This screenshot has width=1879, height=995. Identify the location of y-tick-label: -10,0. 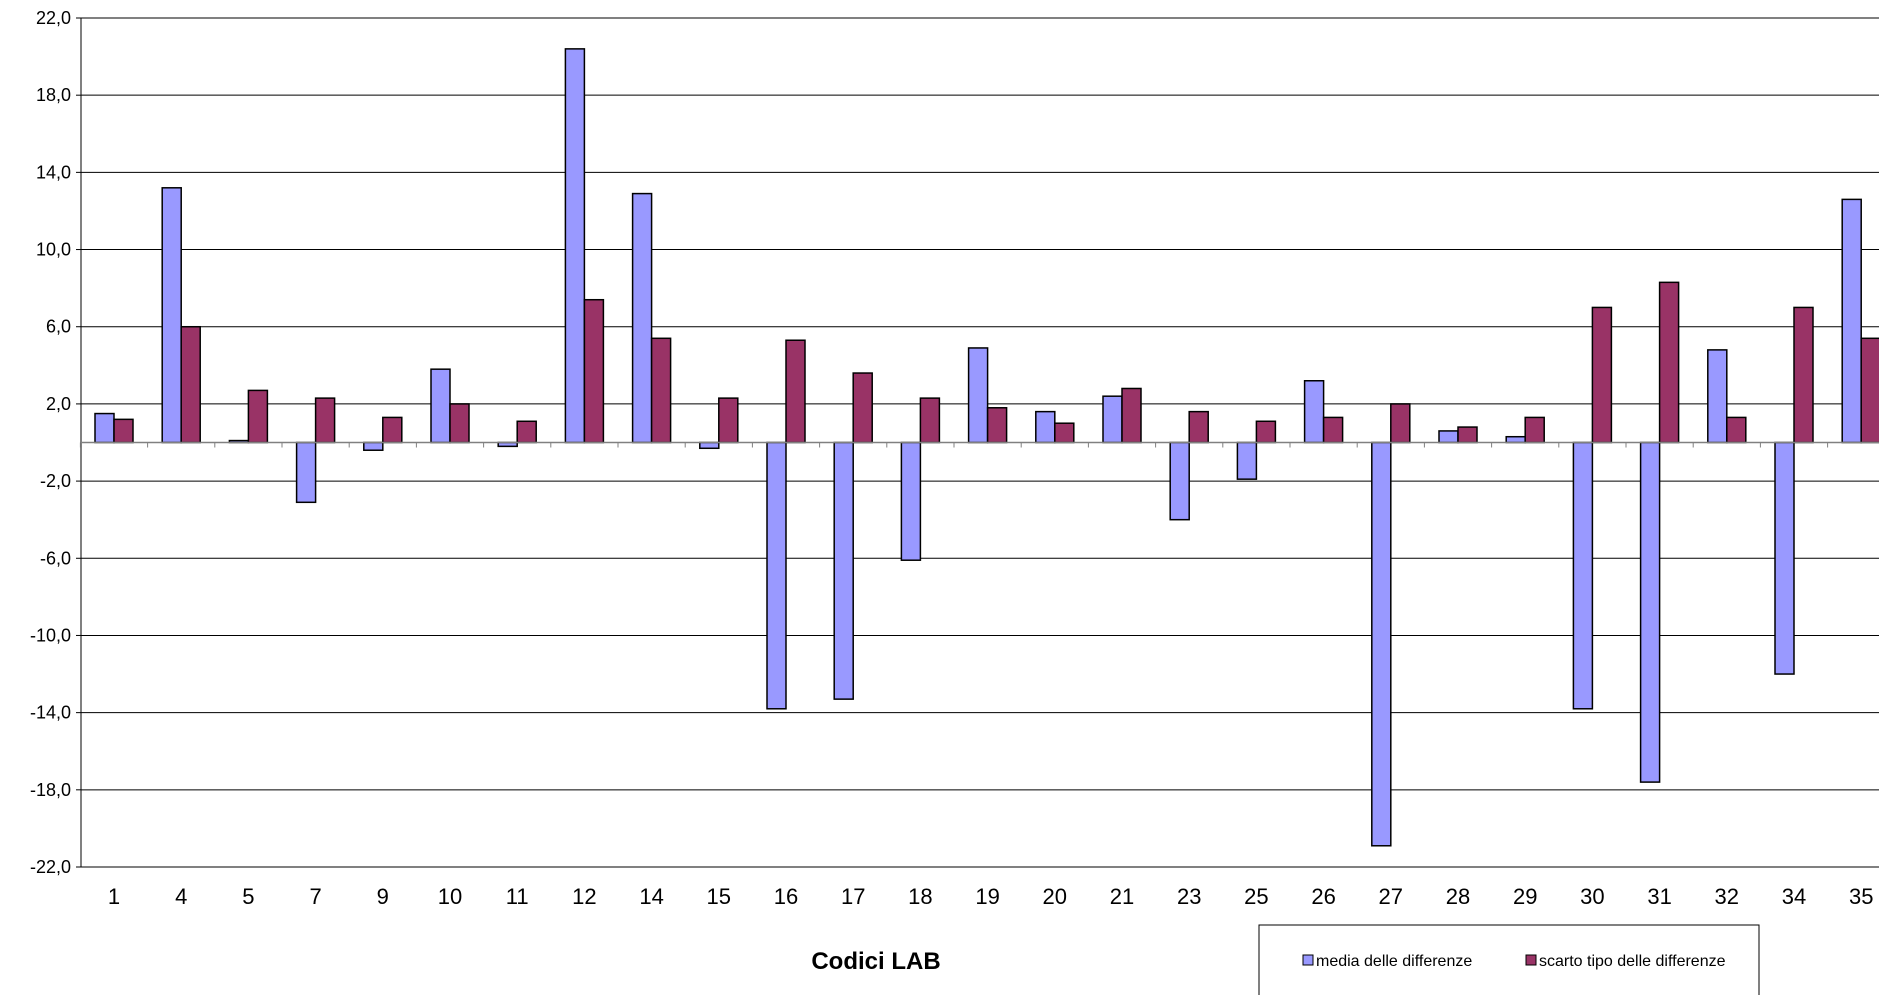
(50, 635).